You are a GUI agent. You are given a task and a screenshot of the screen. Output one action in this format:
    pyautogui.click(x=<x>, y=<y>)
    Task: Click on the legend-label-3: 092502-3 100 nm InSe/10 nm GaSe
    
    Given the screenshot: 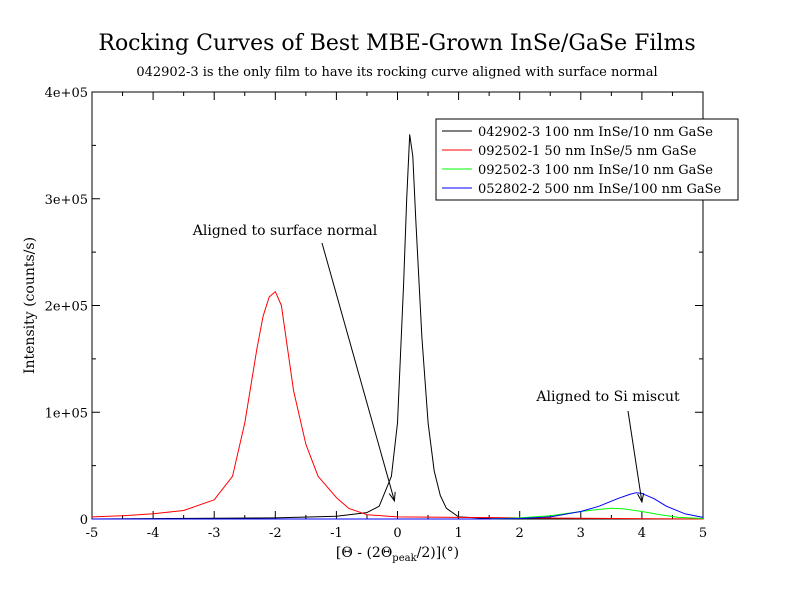 What is the action you would take?
    pyautogui.click(x=595, y=170)
    